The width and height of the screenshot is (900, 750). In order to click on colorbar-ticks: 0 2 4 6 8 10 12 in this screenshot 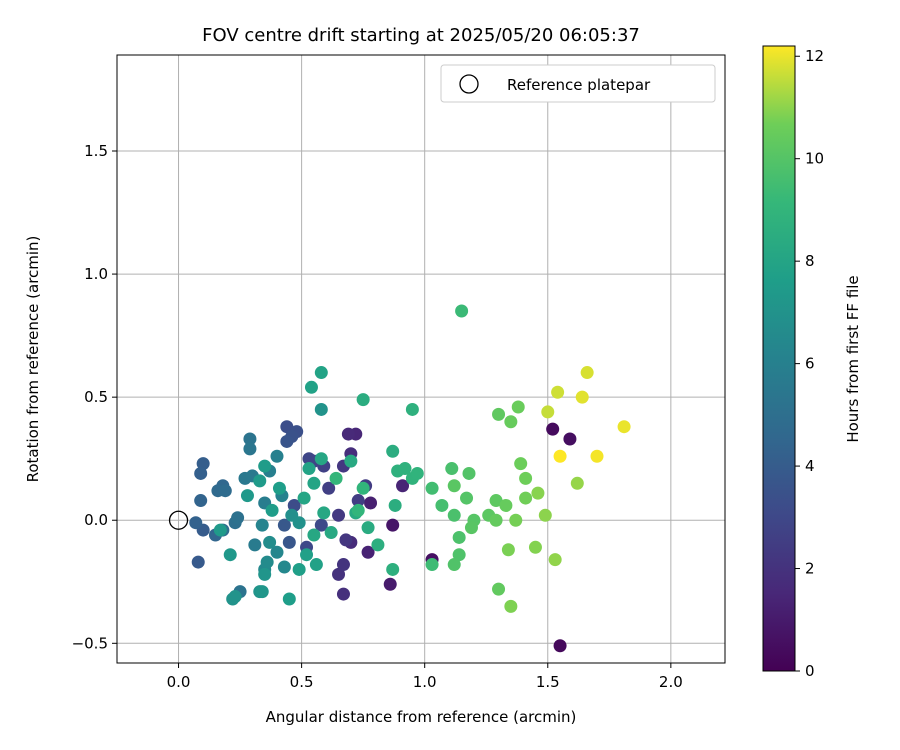, I will do `click(809, 363)`.